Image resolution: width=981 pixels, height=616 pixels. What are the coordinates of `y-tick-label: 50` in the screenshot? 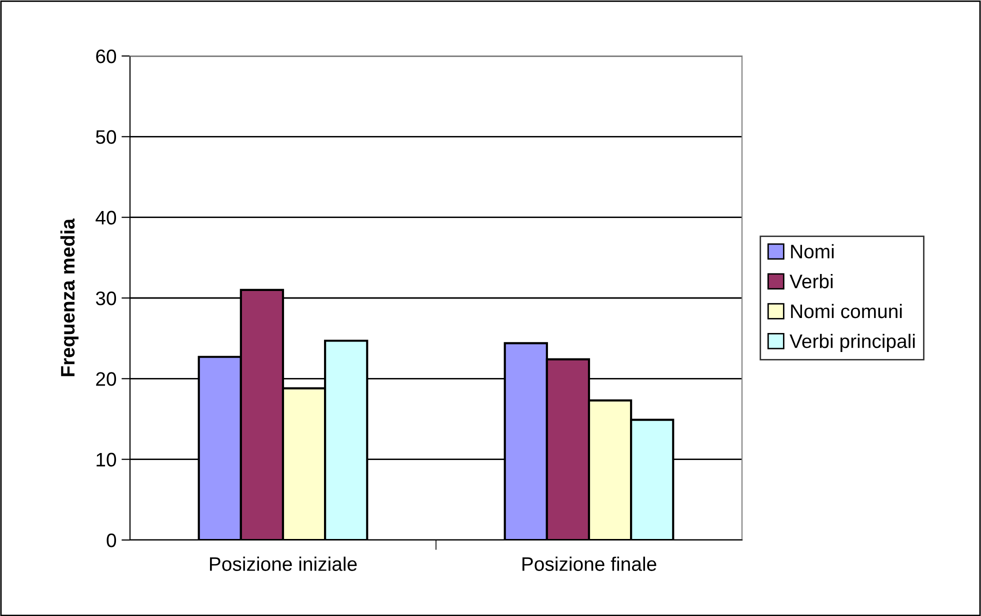 It's located at (106, 137).